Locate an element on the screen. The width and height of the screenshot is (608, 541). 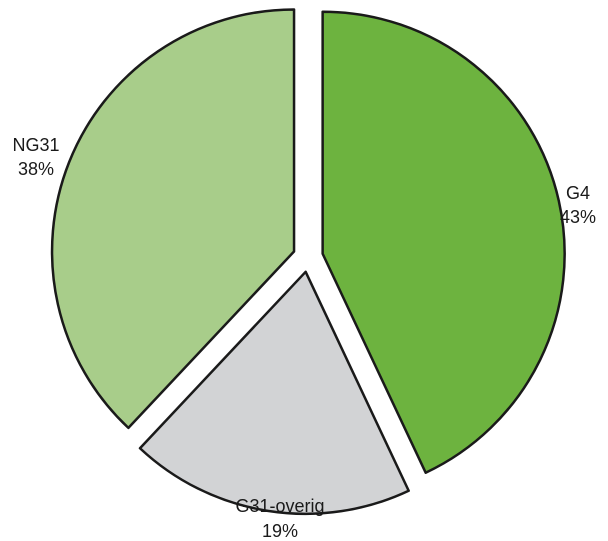
slice-label-ng31: NG31 is located at coordinates (35, 145).